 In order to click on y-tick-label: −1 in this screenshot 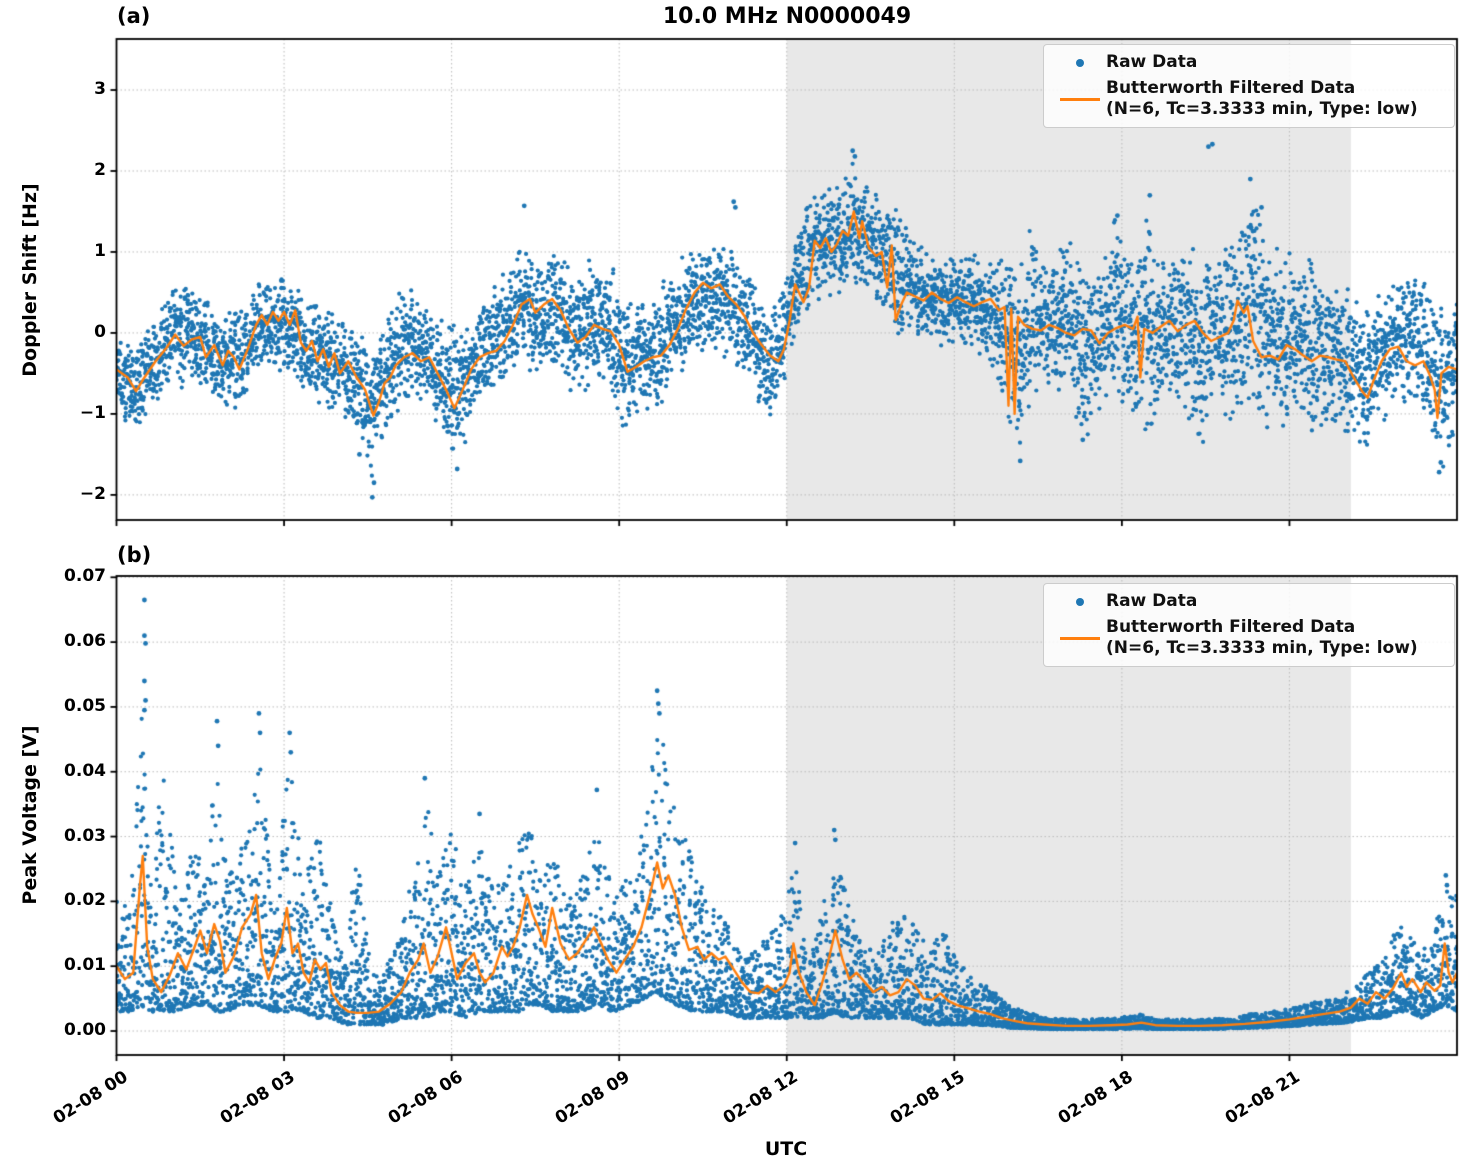, I will do `click(92, 412)`.